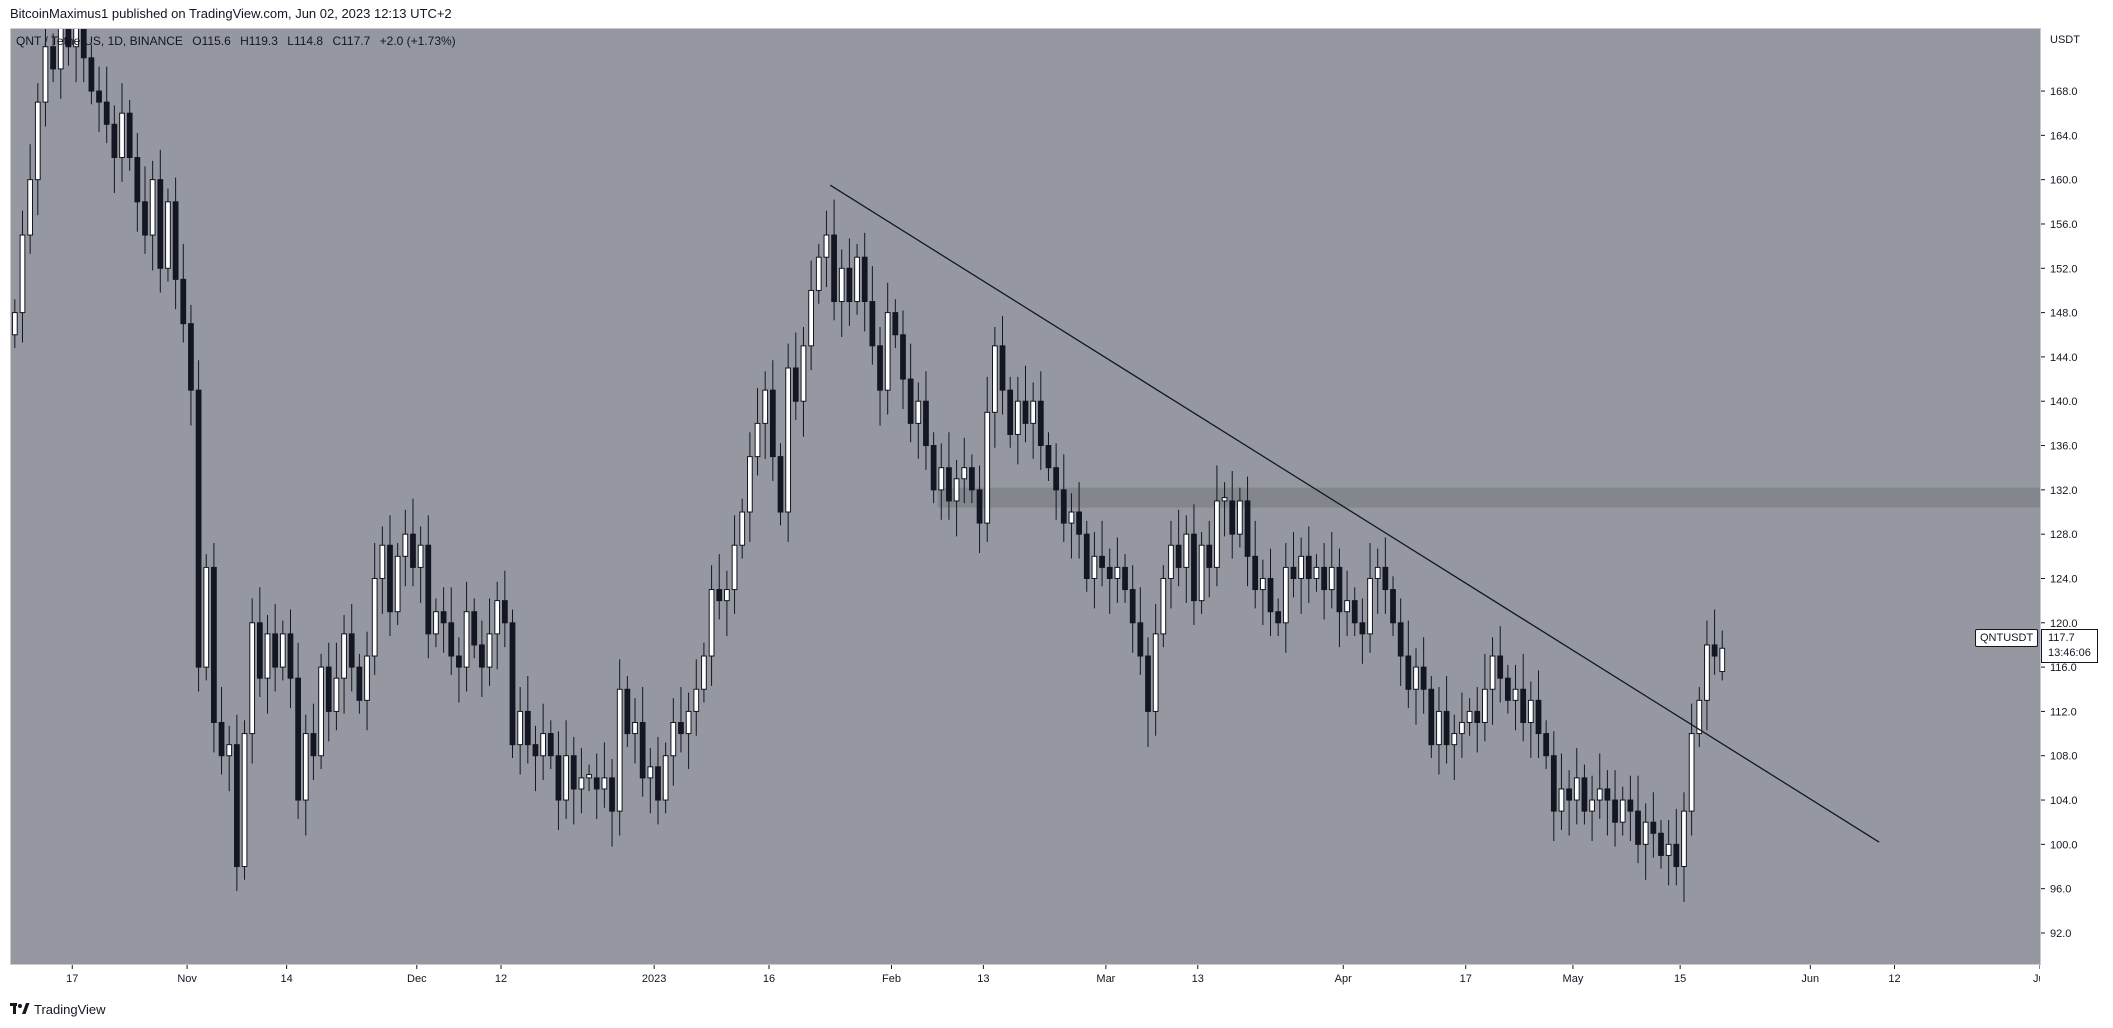 This screenshot has width=2113, height=1028. Describe the element at coordinates (72, 979) in the screenshot. I see `time-tick-label: 17` at that location.